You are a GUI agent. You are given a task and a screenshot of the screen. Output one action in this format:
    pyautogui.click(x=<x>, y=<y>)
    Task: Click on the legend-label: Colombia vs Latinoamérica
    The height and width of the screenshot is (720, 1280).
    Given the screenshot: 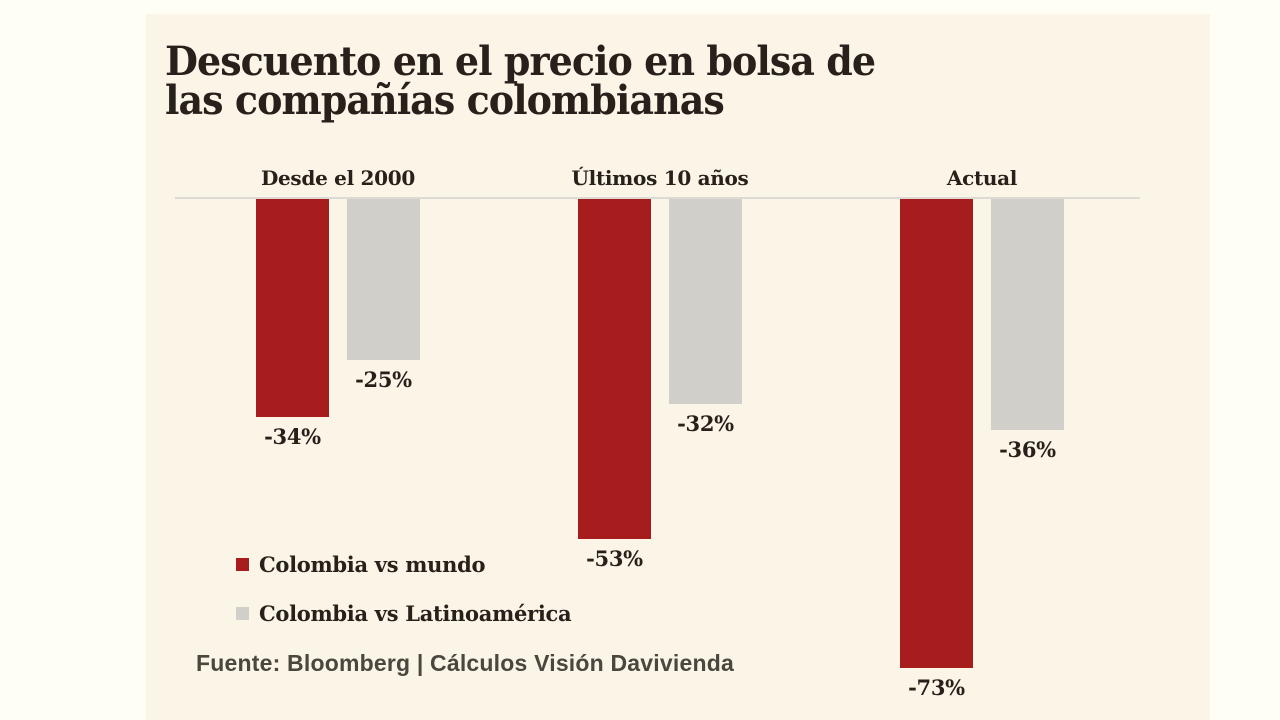 What is the action you would take?
    pyautogui.click(x=415, y=613)
    